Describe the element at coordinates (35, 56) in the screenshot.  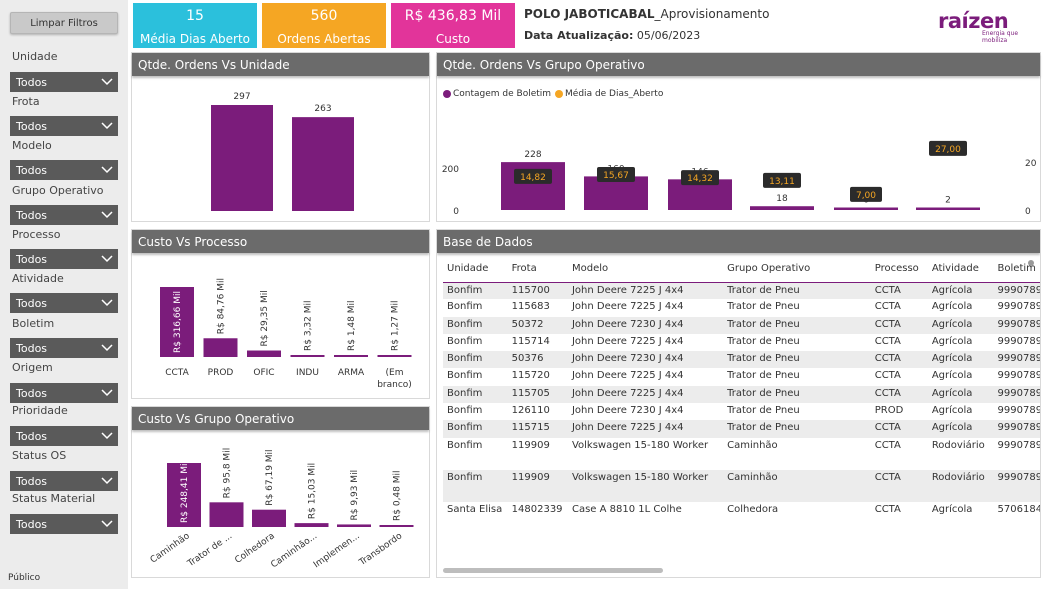
I see `filter-label: Unidade` at that location.